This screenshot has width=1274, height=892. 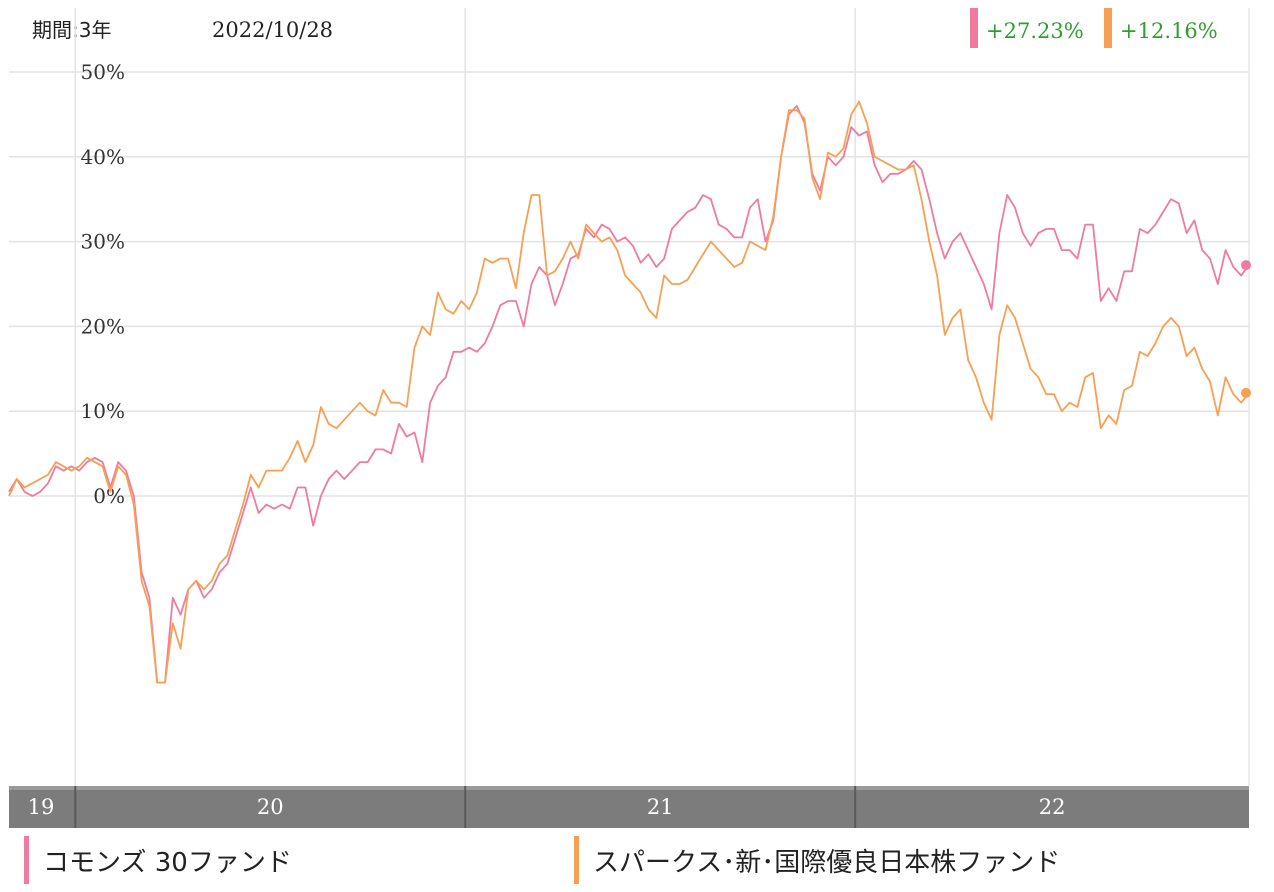 What do you see at coordinates (547, 807) in the screenshot?
I see `x-axis-ticks: 19 20 21 22` at bounding box center [547, 807].